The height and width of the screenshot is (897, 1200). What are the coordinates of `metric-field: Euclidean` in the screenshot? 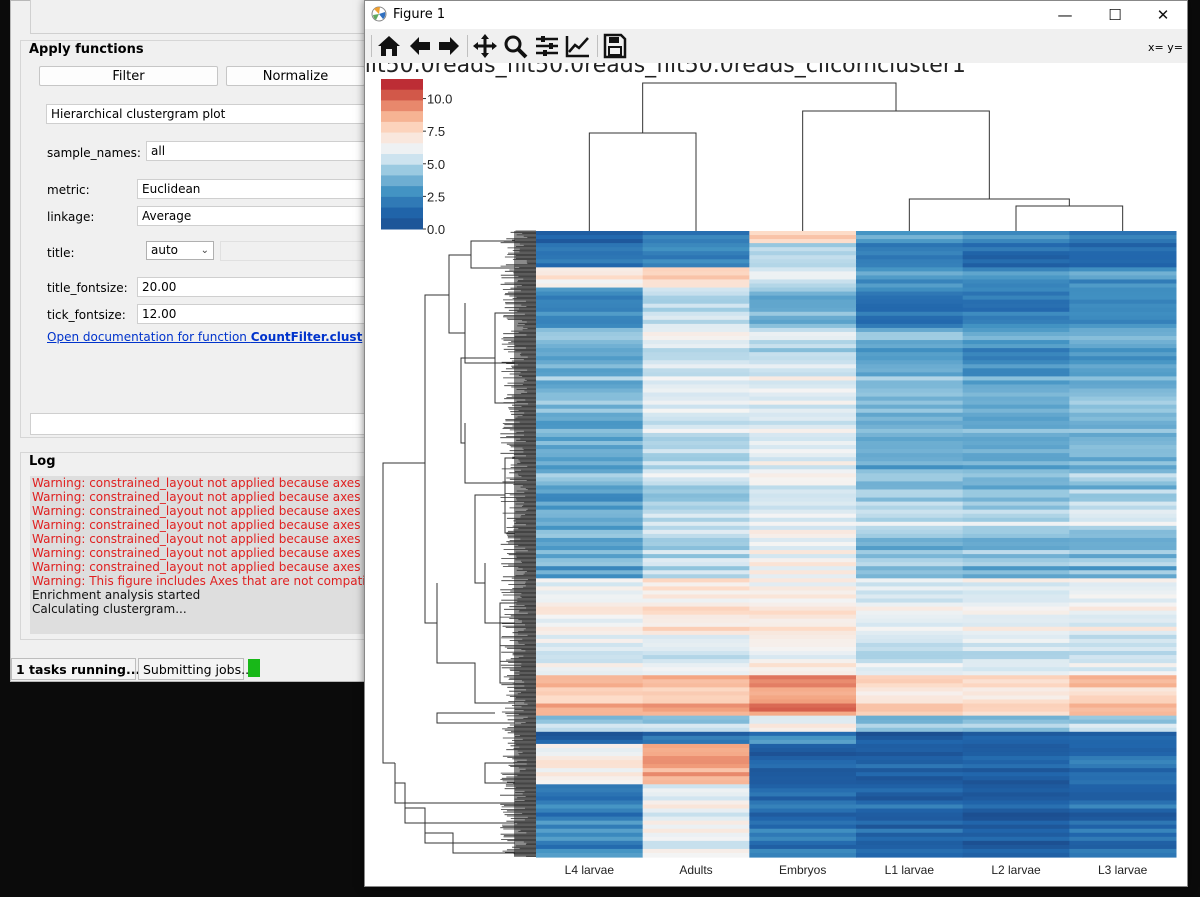 It's located at (251, 189).